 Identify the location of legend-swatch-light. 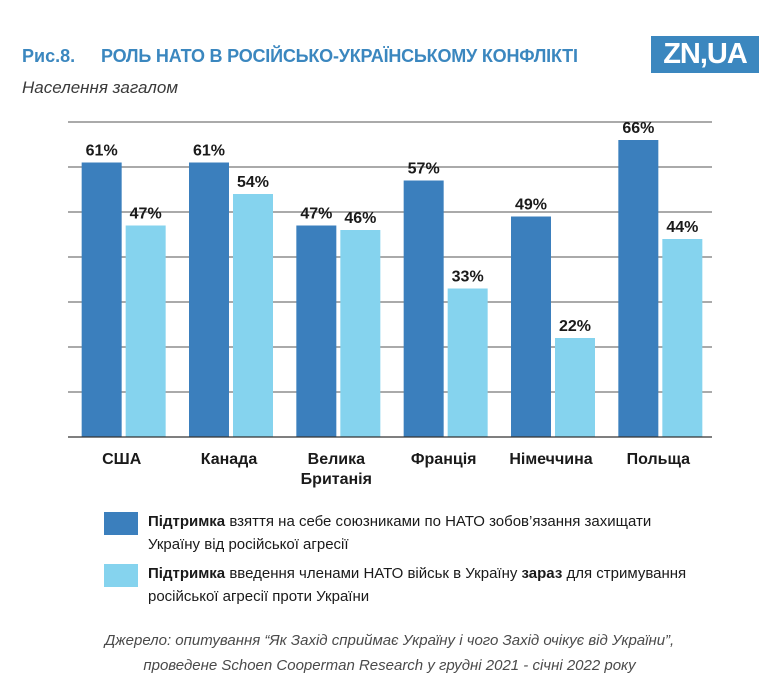
(121, 575).